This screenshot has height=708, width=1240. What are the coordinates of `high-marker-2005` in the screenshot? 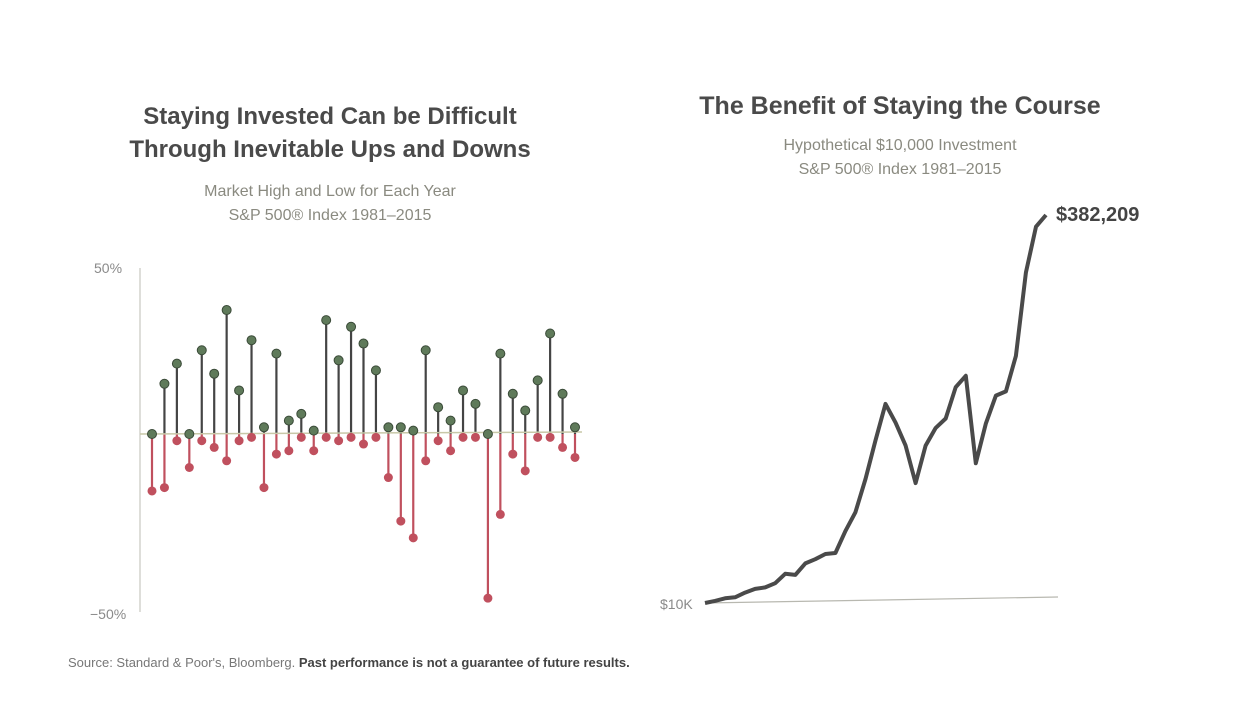 It's located at (450, 420).